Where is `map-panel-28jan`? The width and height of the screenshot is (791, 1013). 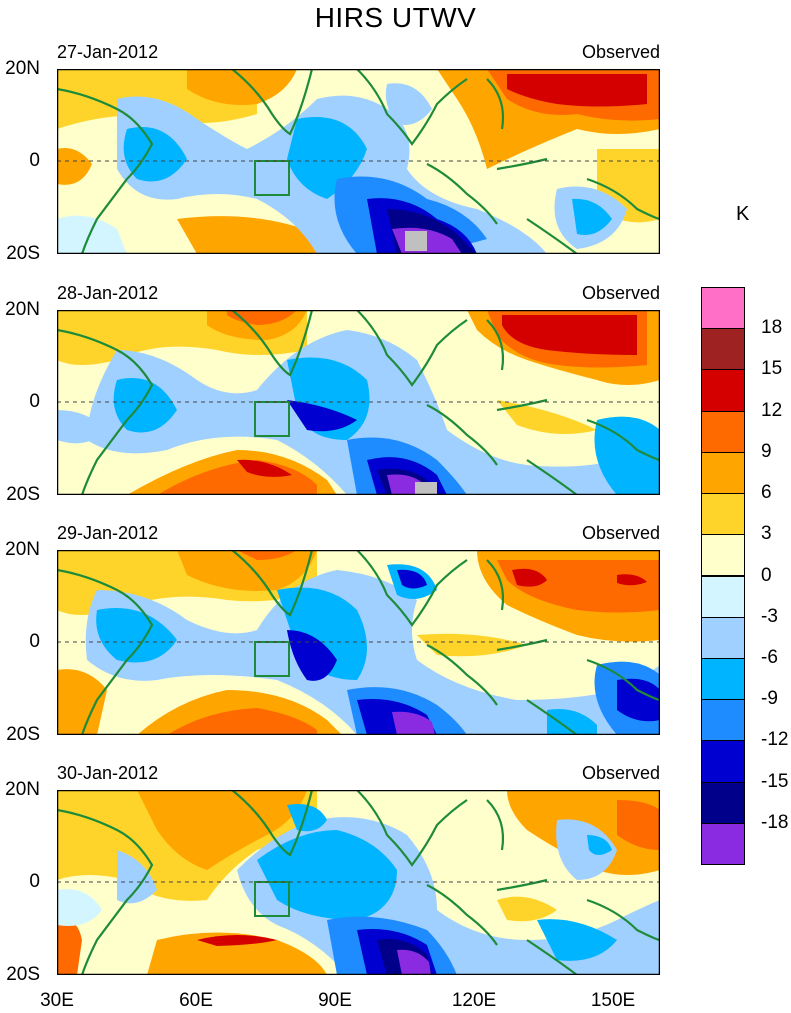 map-panel-28jan is located at coordinates (358, 402).